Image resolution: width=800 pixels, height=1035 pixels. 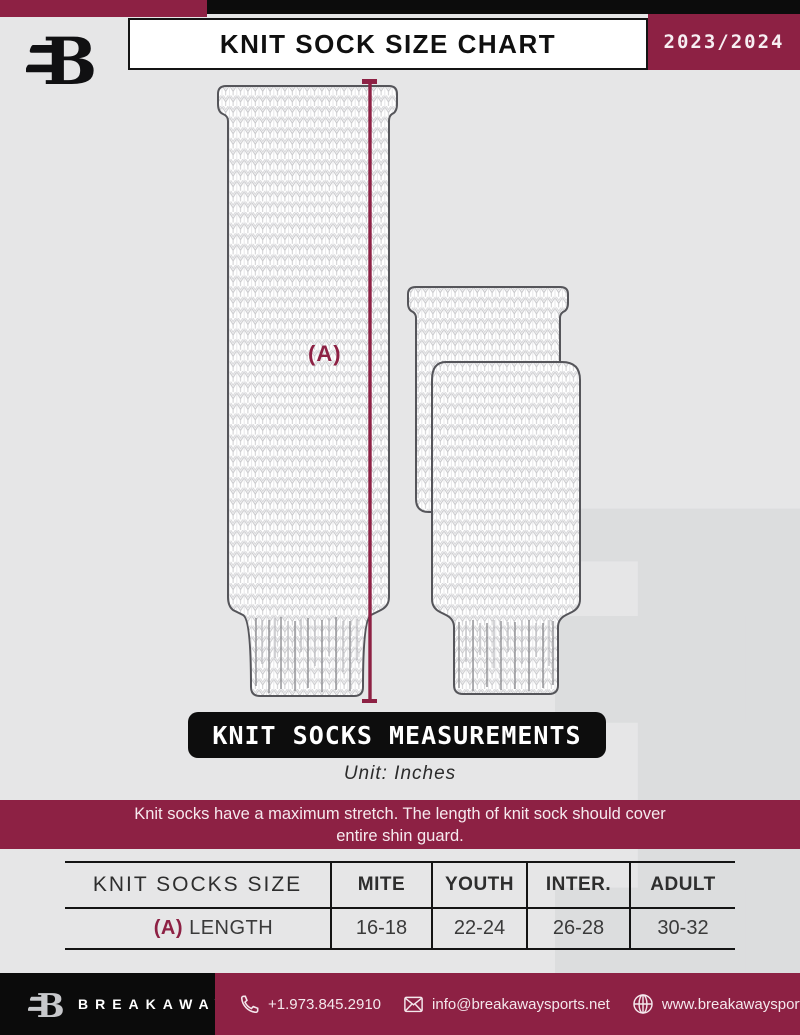 I want to click on col-header-adult: ADULT, so click(x=682, y=885).